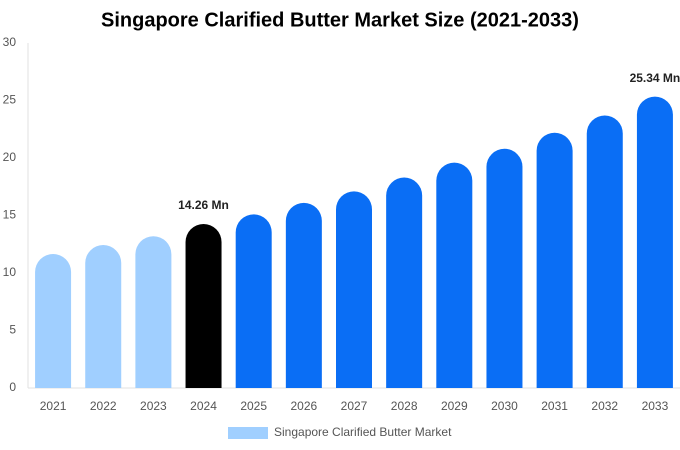 The height and width of the screenshot is (450, 680). What do you see at coordinates (404, 406) in the screenshot?
I see `x-tick-label: 2028` at bounding box center [404, 406].